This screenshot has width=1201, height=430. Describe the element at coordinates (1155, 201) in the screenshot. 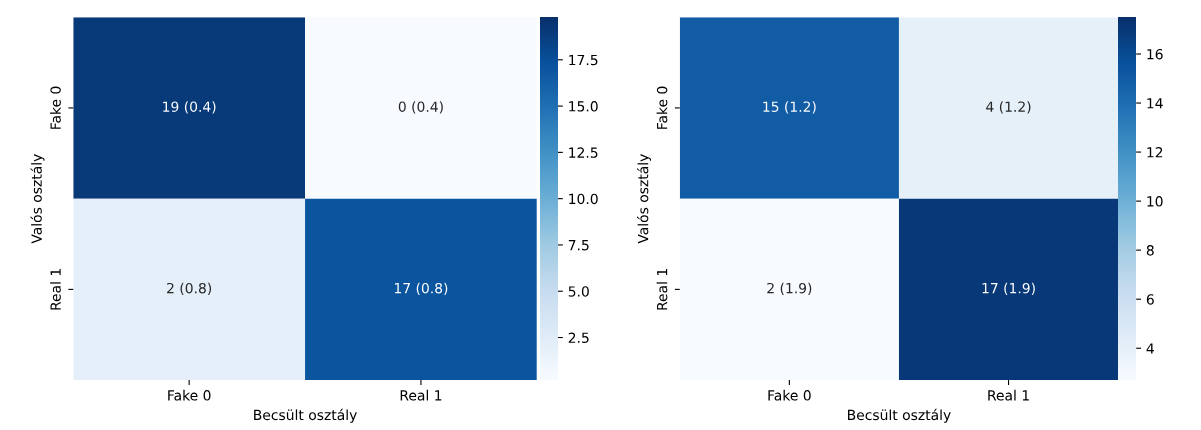

I see `color-bar-label: 10` at that location.